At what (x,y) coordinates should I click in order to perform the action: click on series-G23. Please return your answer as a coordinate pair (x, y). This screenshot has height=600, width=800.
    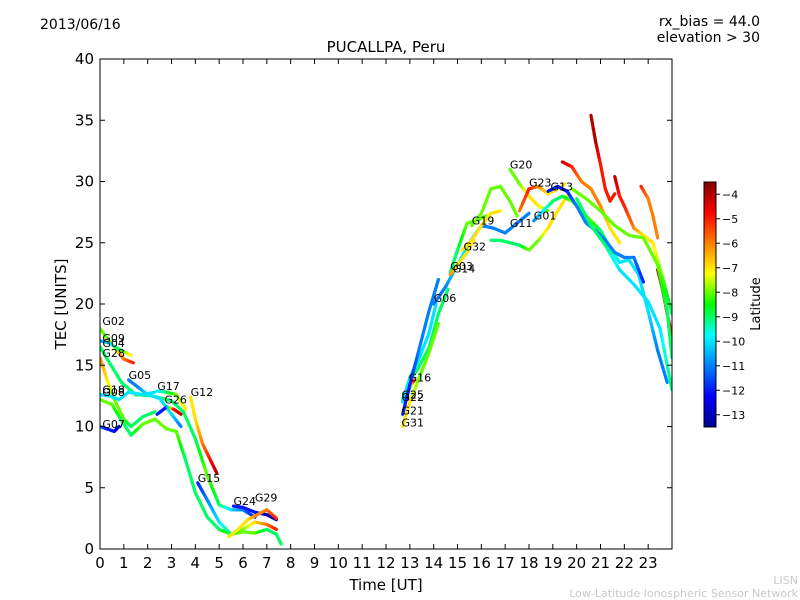
    Looking at the image, I should click on (542, 197).